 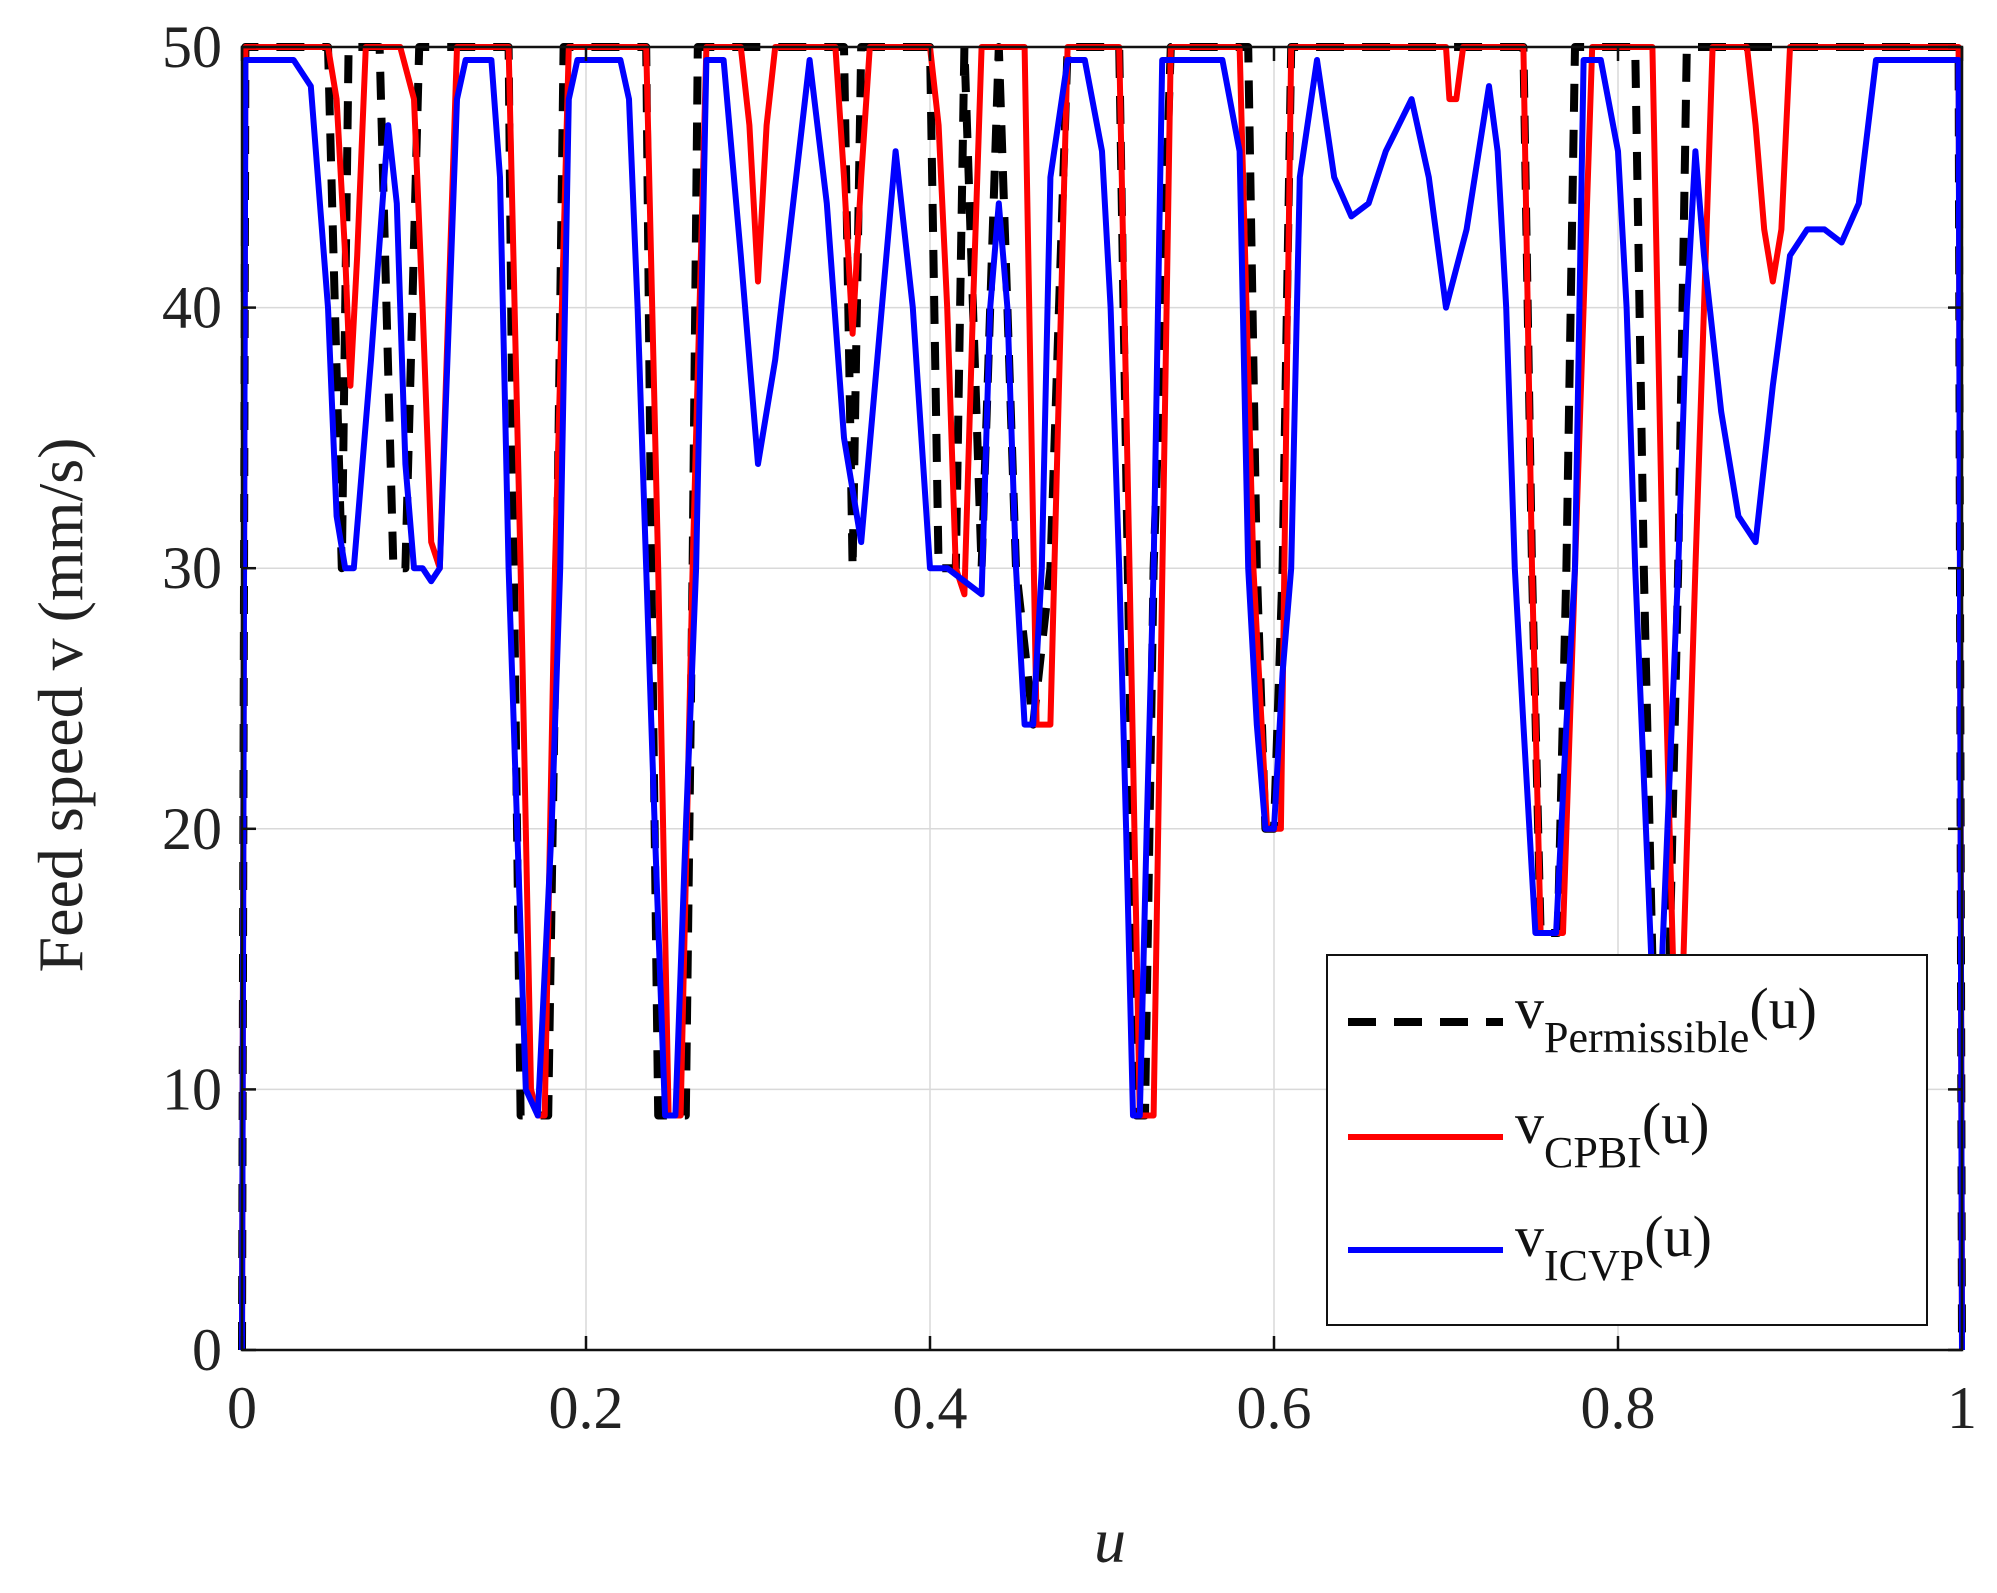 I want to click on y-tick-label: 50, so click(x=192, y=47).